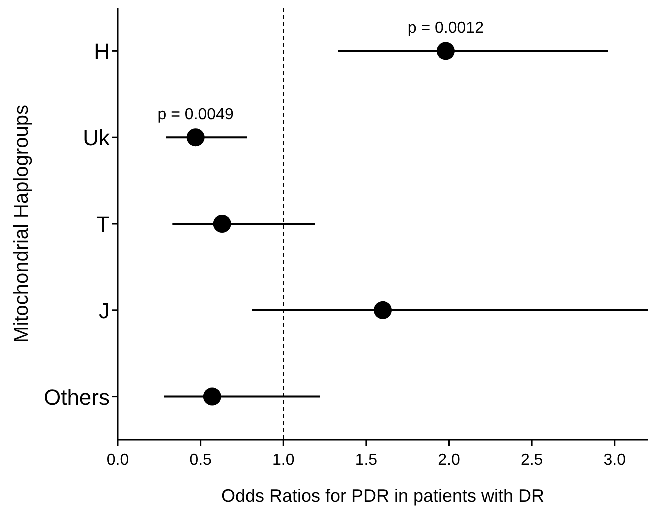  I want to click on x-tick-label: 1.0, so click(283, 460).